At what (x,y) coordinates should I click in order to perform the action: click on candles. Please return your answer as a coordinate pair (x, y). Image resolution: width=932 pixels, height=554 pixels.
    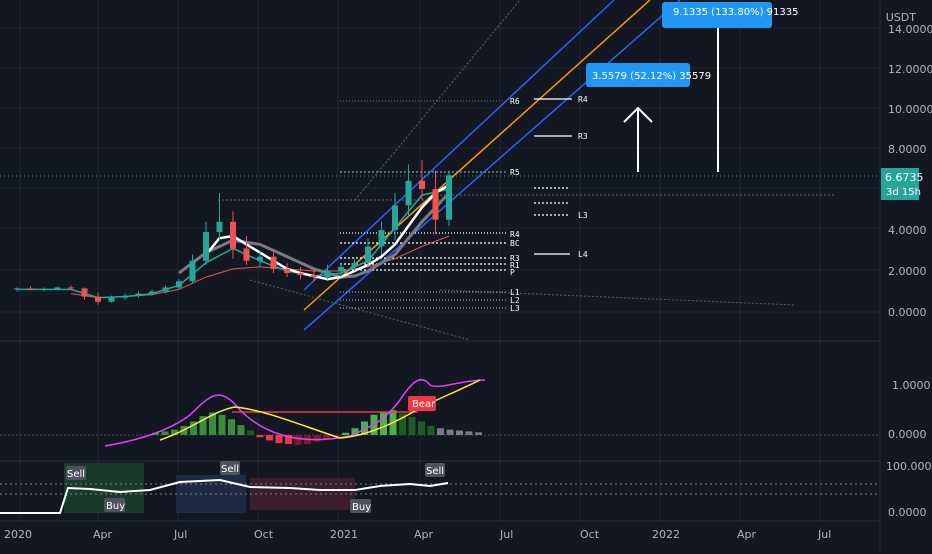
    Looking at the image, I should click on (233, 232).